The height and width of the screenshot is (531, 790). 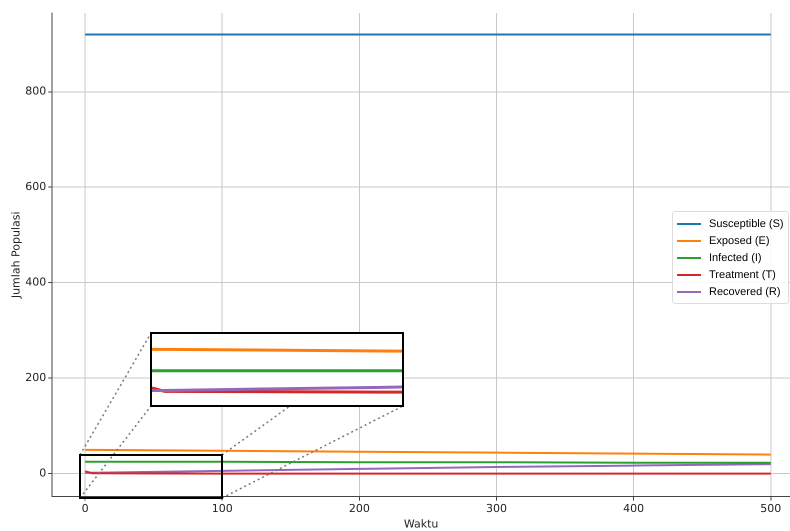 What do you see at coordinates (35, 91) in the screenshot?
I see `y-tick-label: 800` at bounding box center [35, 91].